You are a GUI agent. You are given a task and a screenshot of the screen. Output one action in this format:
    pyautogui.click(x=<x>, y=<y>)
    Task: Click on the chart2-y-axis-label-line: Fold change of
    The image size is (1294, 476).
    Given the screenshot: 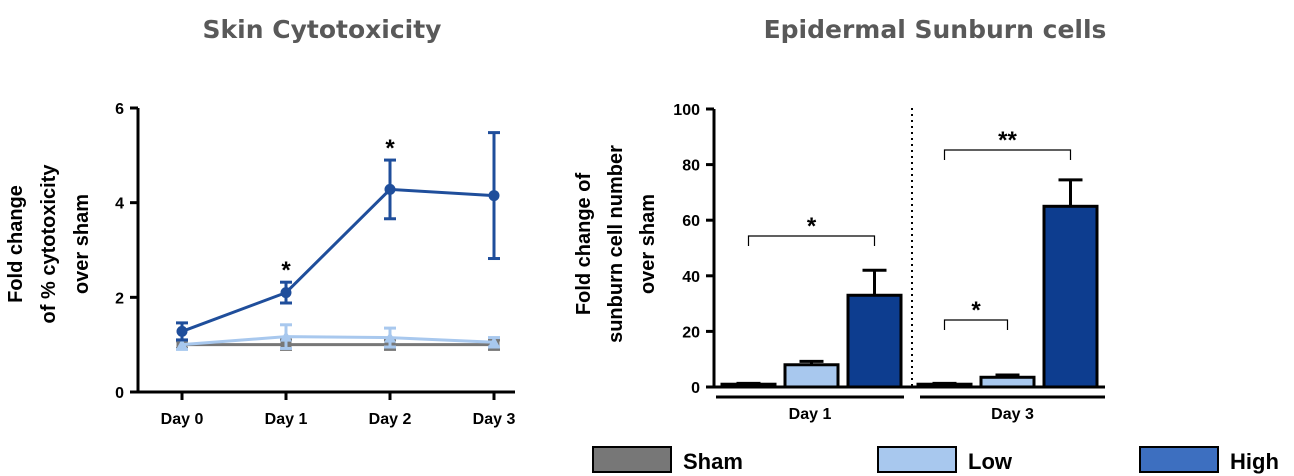 What is the action you would take?
    pyautogui.click(x=584, y=244)
    